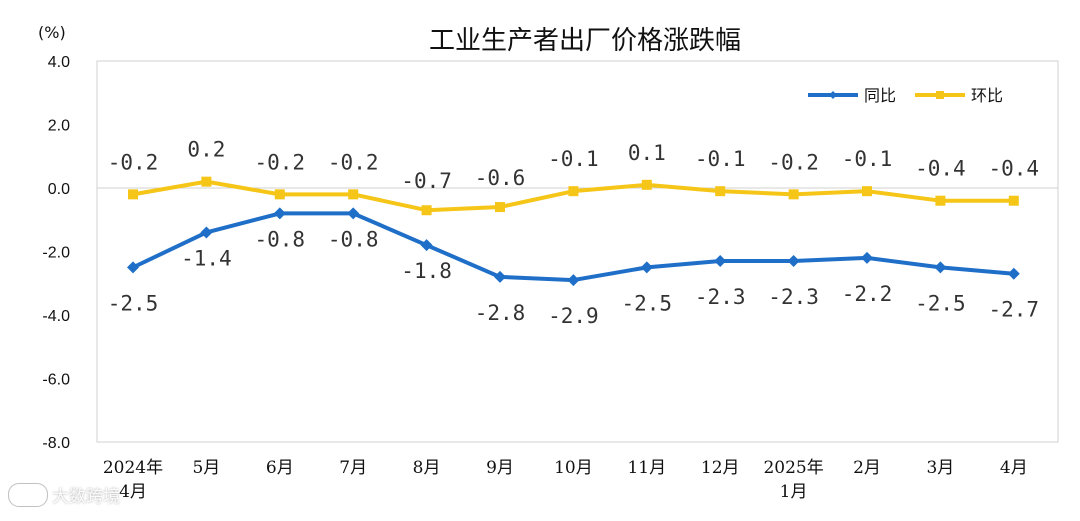  I want to click on y-tick-label: 0.0, so click(59, 189).